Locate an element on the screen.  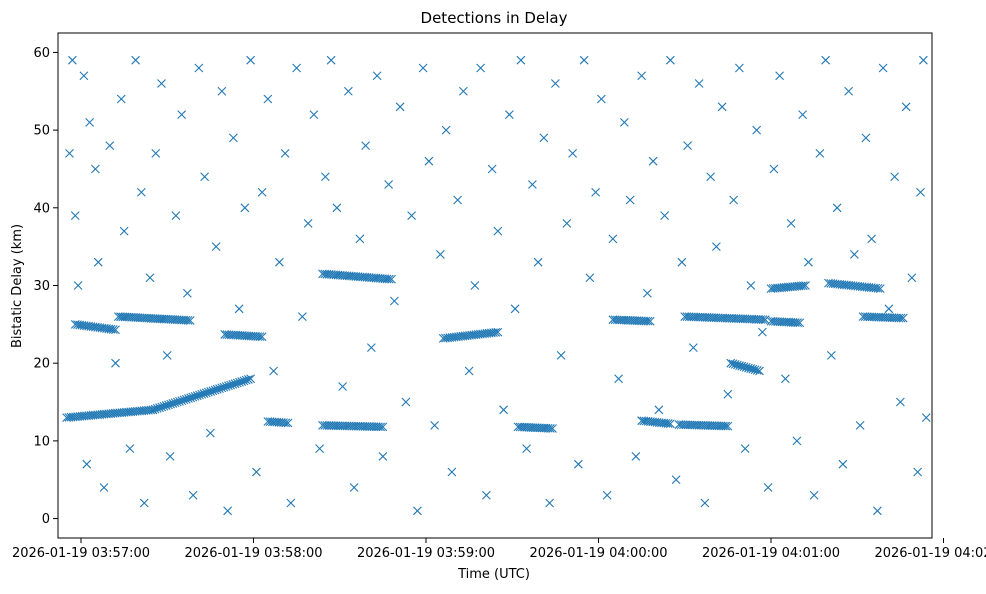
y-tick-label: 20 is located at coordinates (41, 364).